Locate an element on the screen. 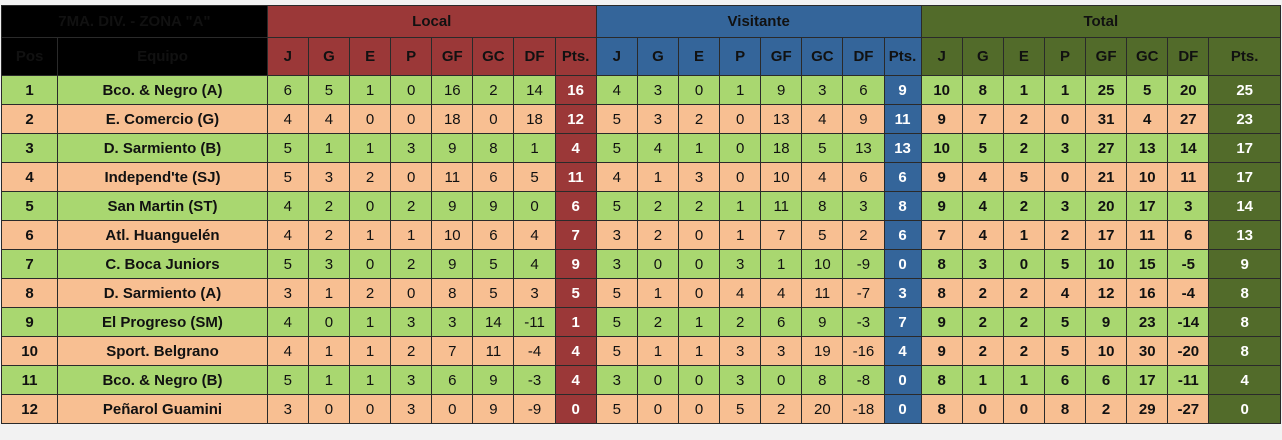  total-stat-cell: 8 is located at coordinates (982, 90).